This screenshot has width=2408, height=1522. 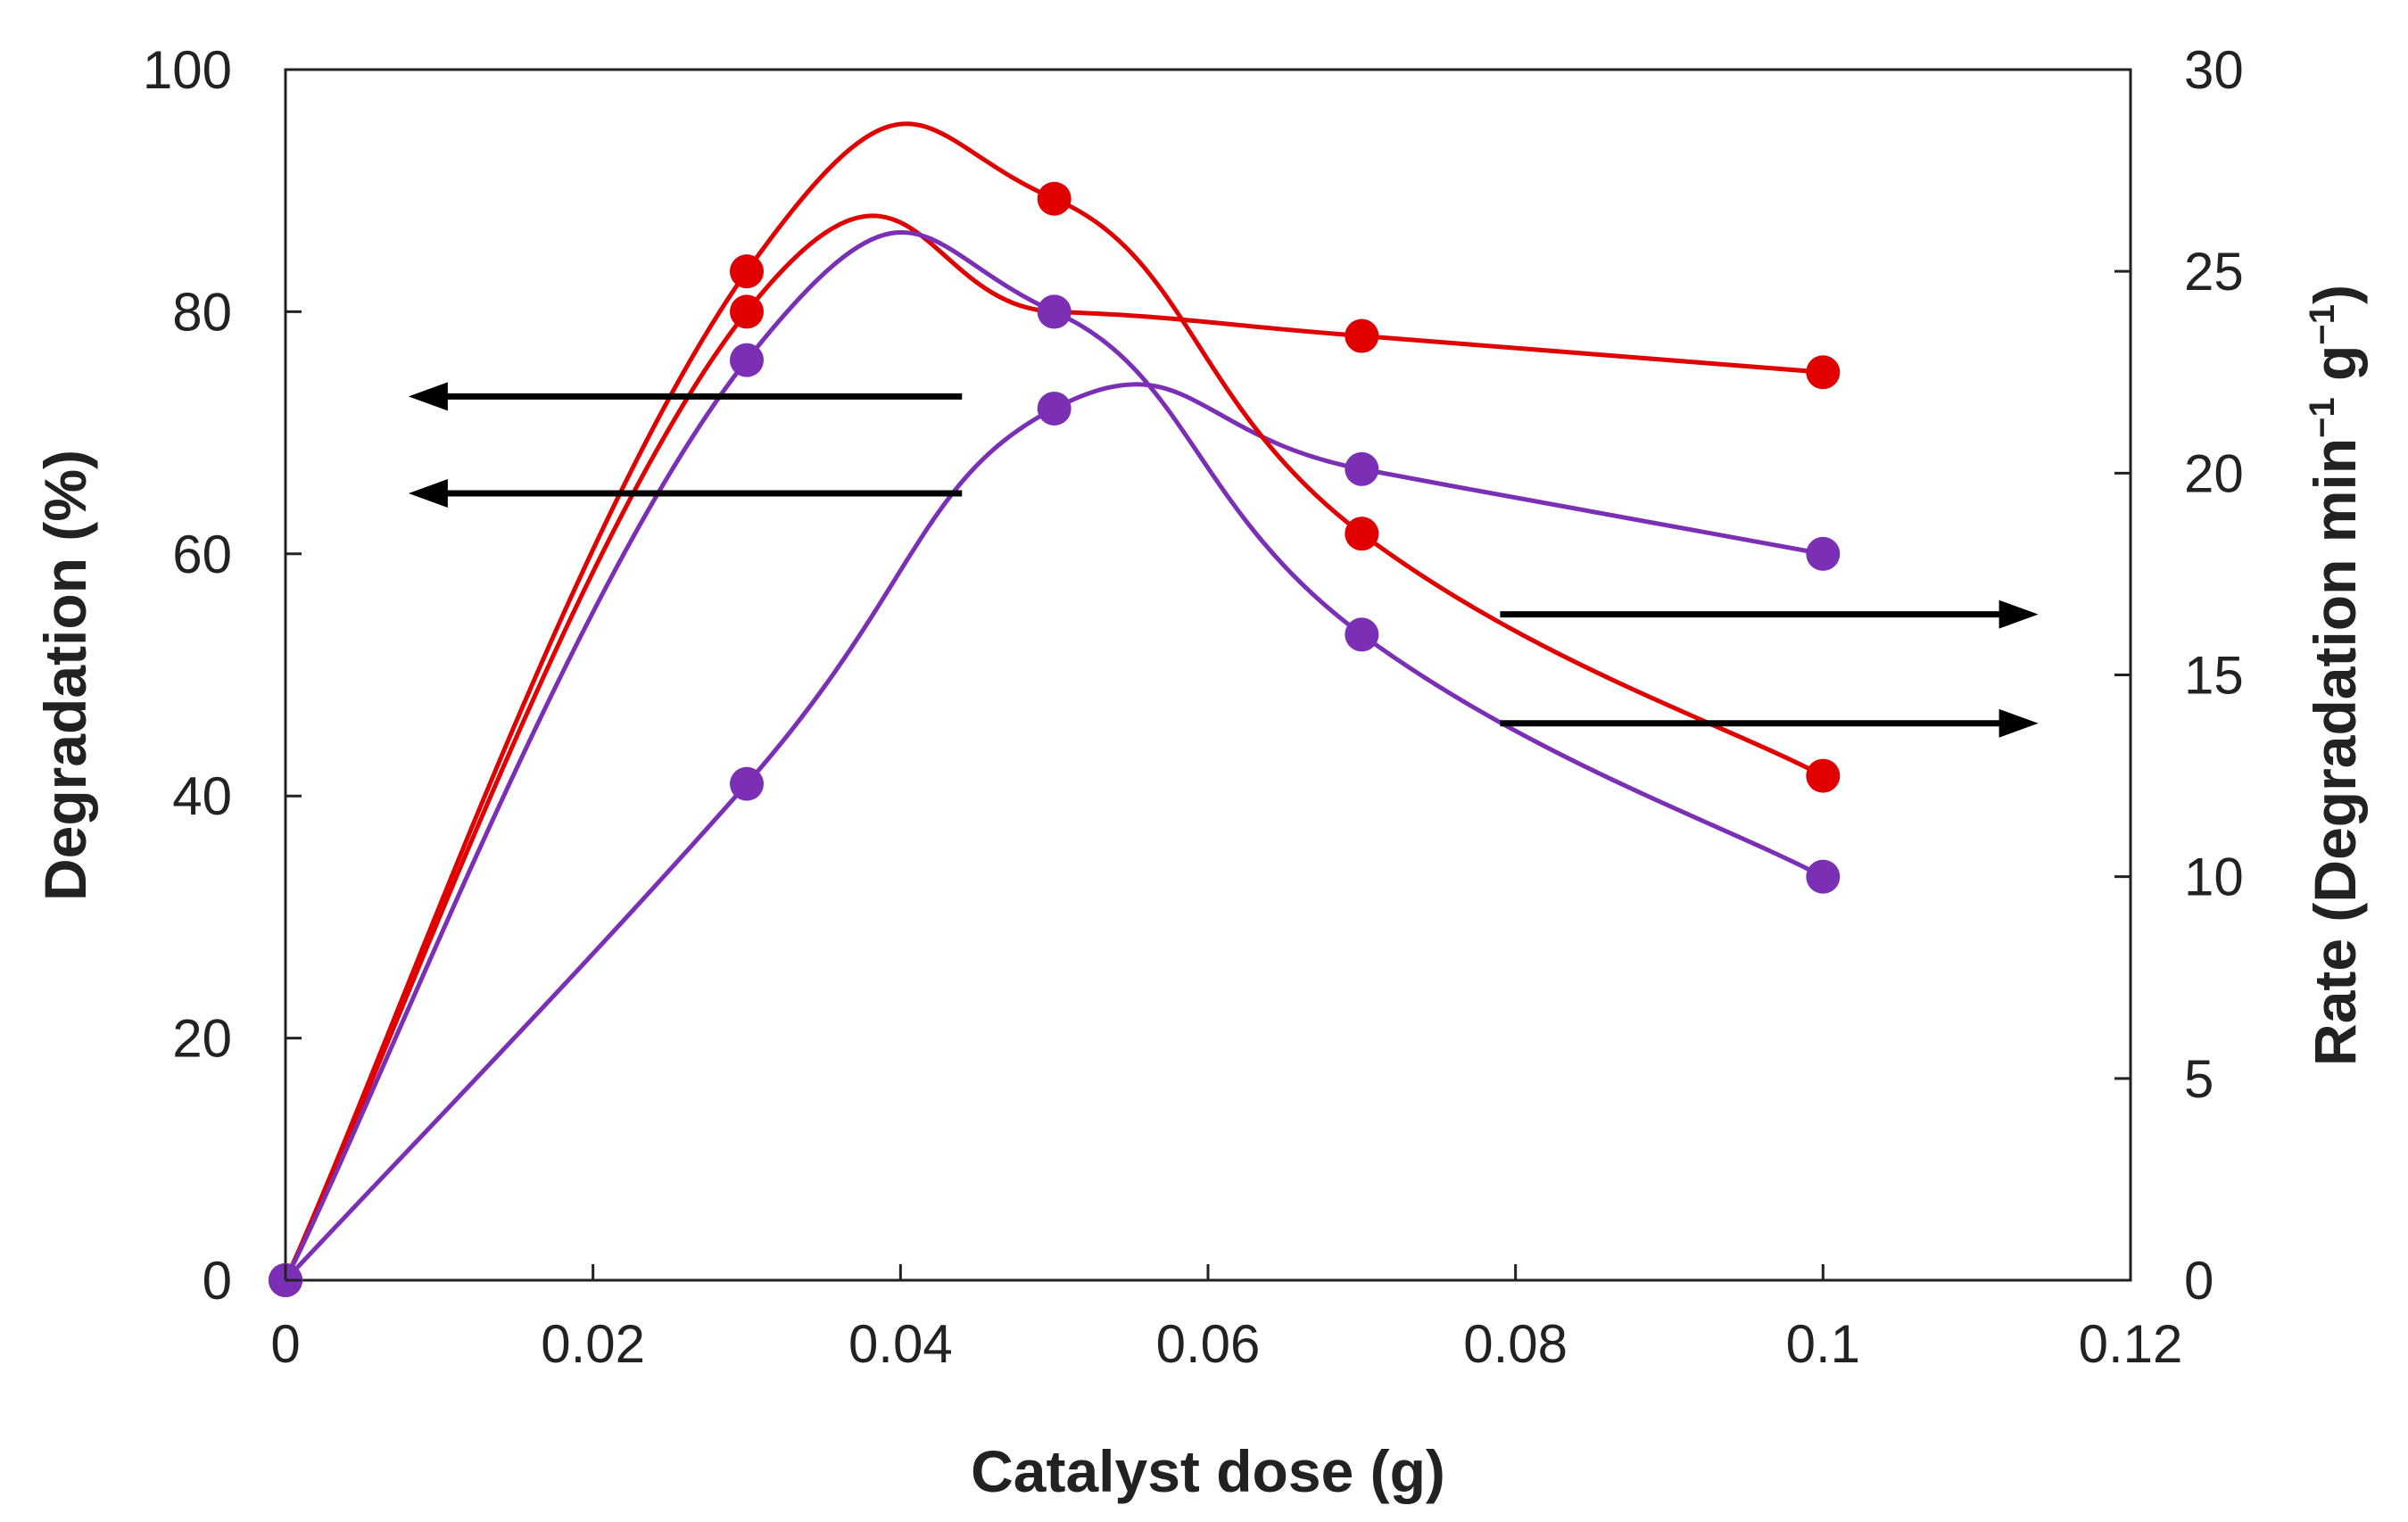 What do you see at coordinates (202, 796) in the screenshot?
I see `y-left-tick-label: 40` at bounding box center [202, 796].